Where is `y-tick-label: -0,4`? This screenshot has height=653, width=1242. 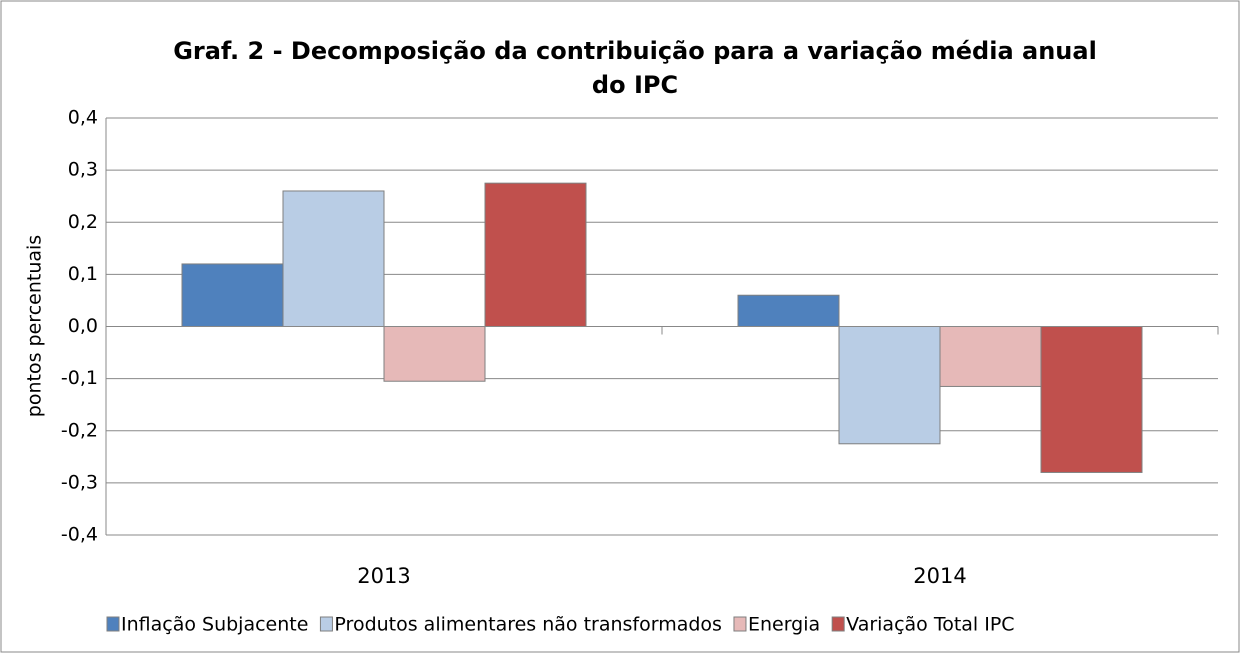 y-tick-label: -0,4 is located at coordinates (79, 535).